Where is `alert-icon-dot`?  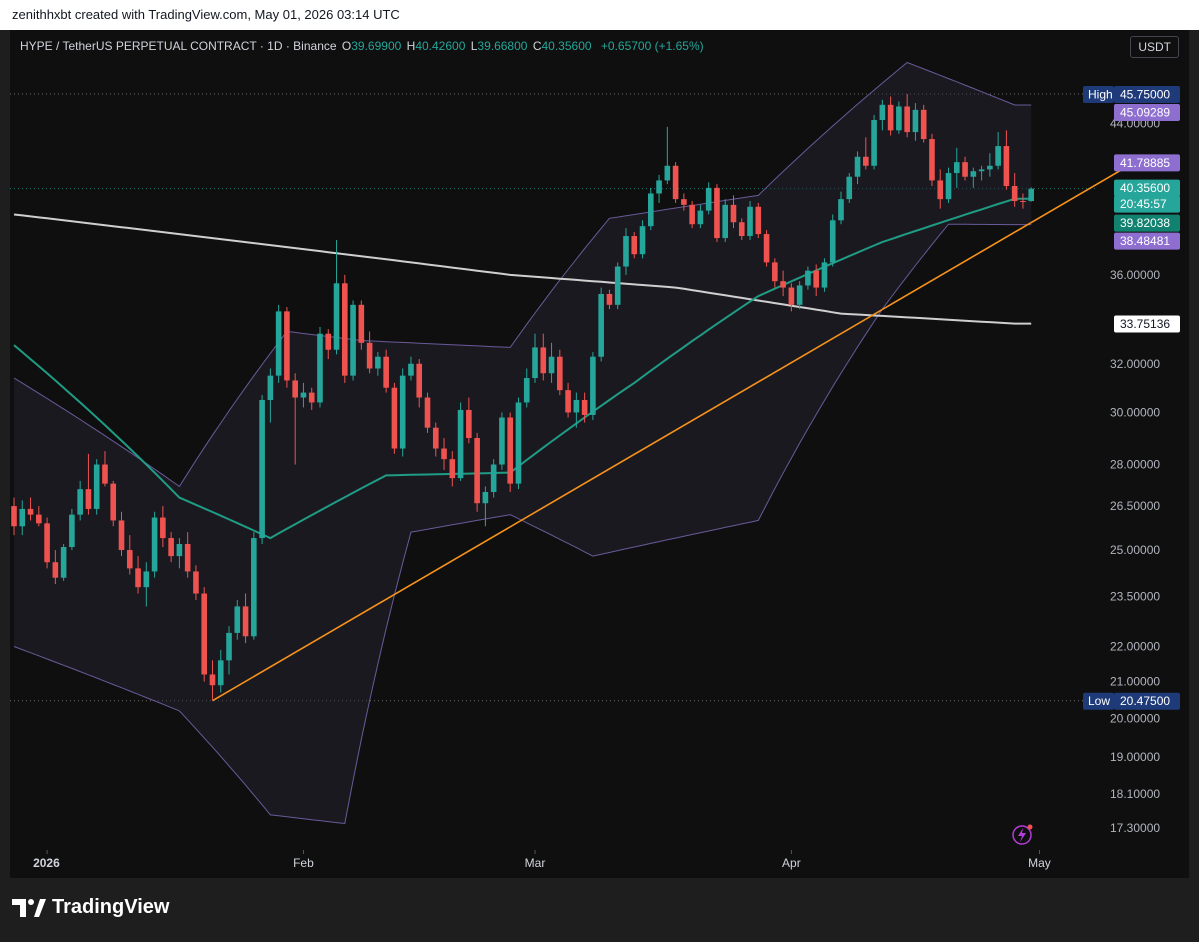 alert-icon-dot is located at coordinates (1030, 827).